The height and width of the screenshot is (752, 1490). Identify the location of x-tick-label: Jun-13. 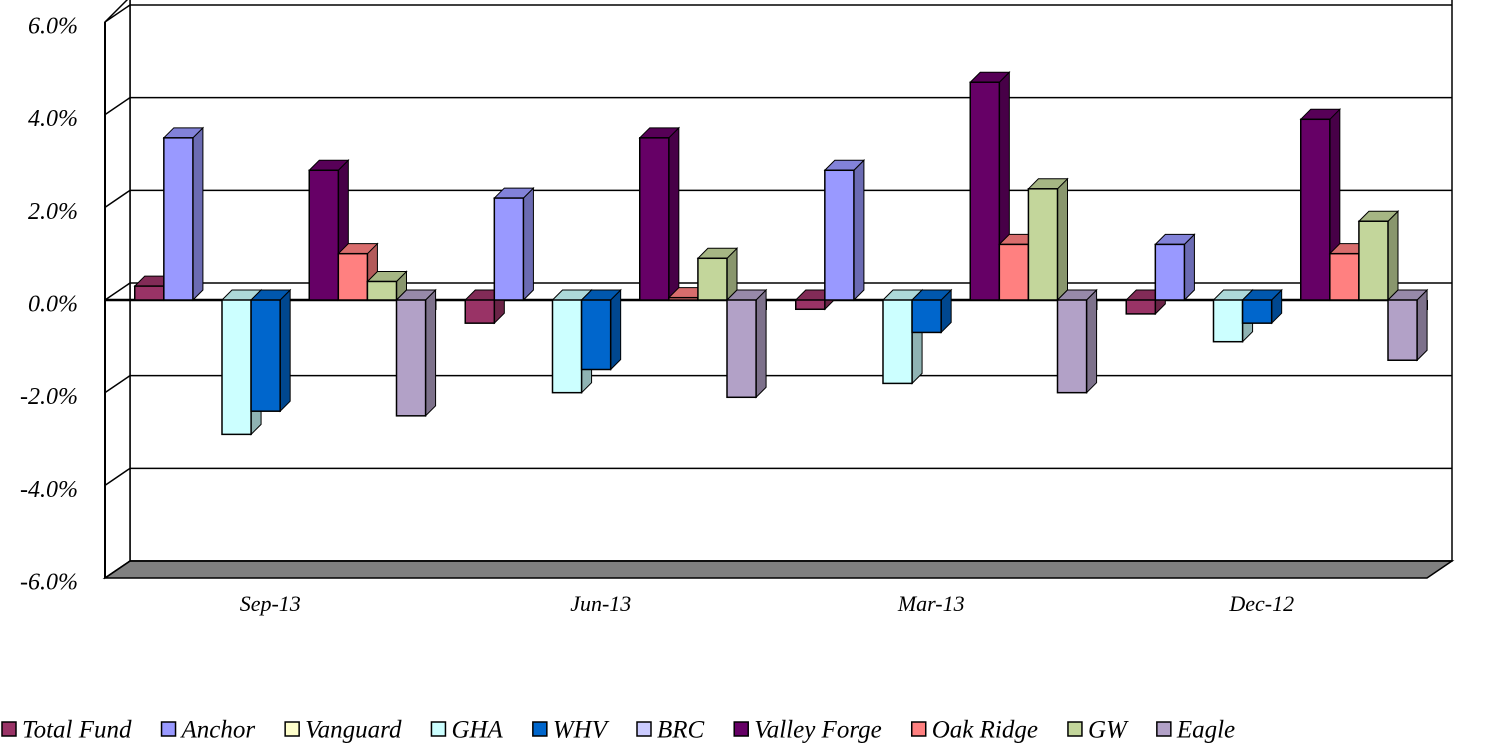
(600, 603).